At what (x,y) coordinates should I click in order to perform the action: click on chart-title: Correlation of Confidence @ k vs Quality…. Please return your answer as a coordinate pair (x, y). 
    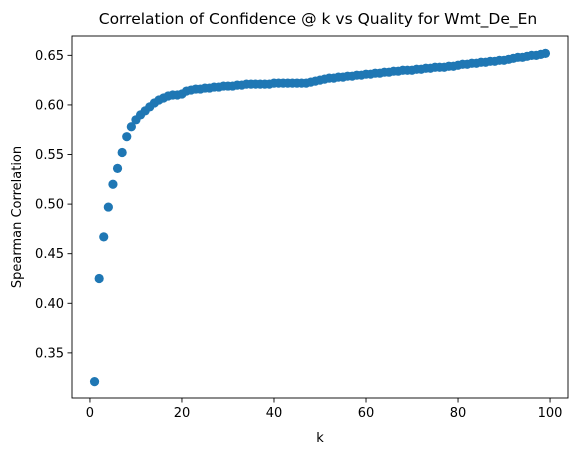
    Looking at the image, I should click on (318, 19).